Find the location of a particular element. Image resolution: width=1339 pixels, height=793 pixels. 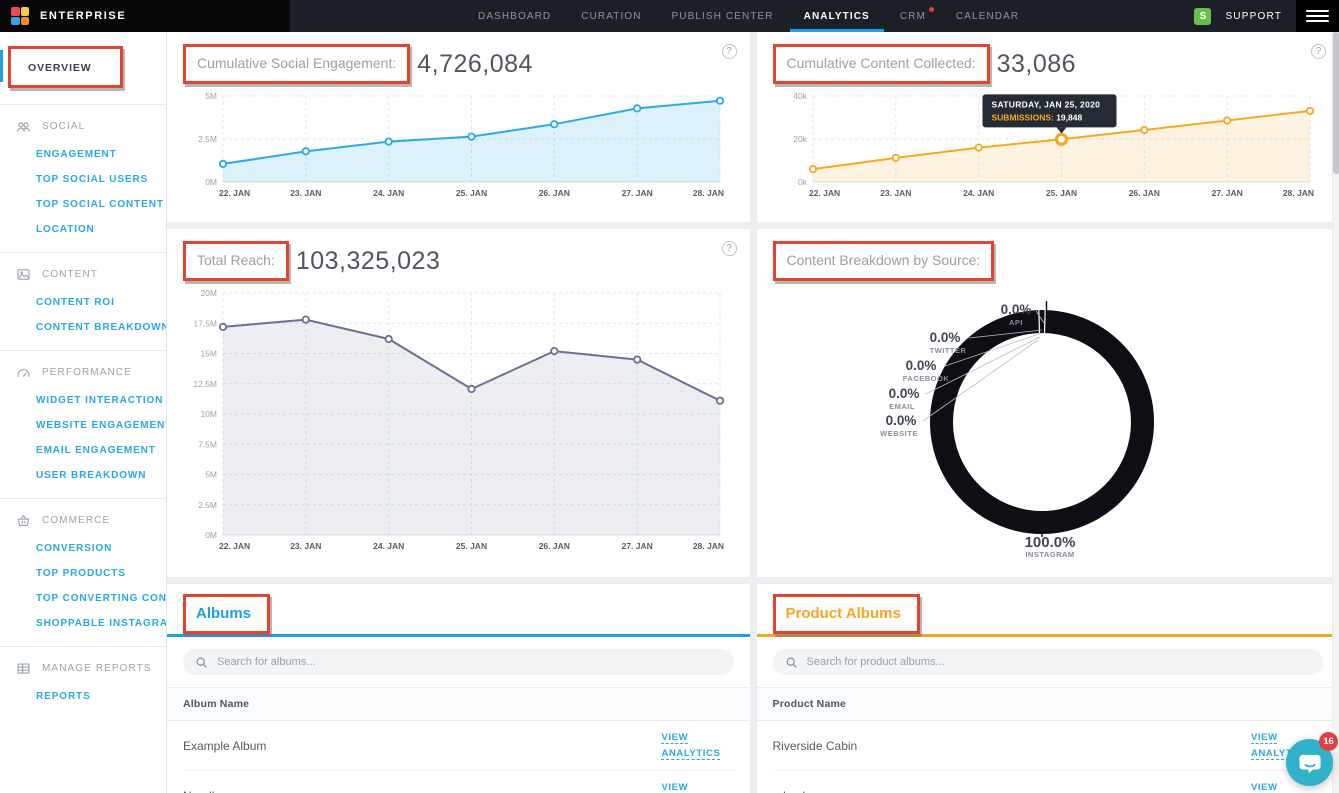

nav-right: S SUPPORT is located at coordinates (1266, 16).